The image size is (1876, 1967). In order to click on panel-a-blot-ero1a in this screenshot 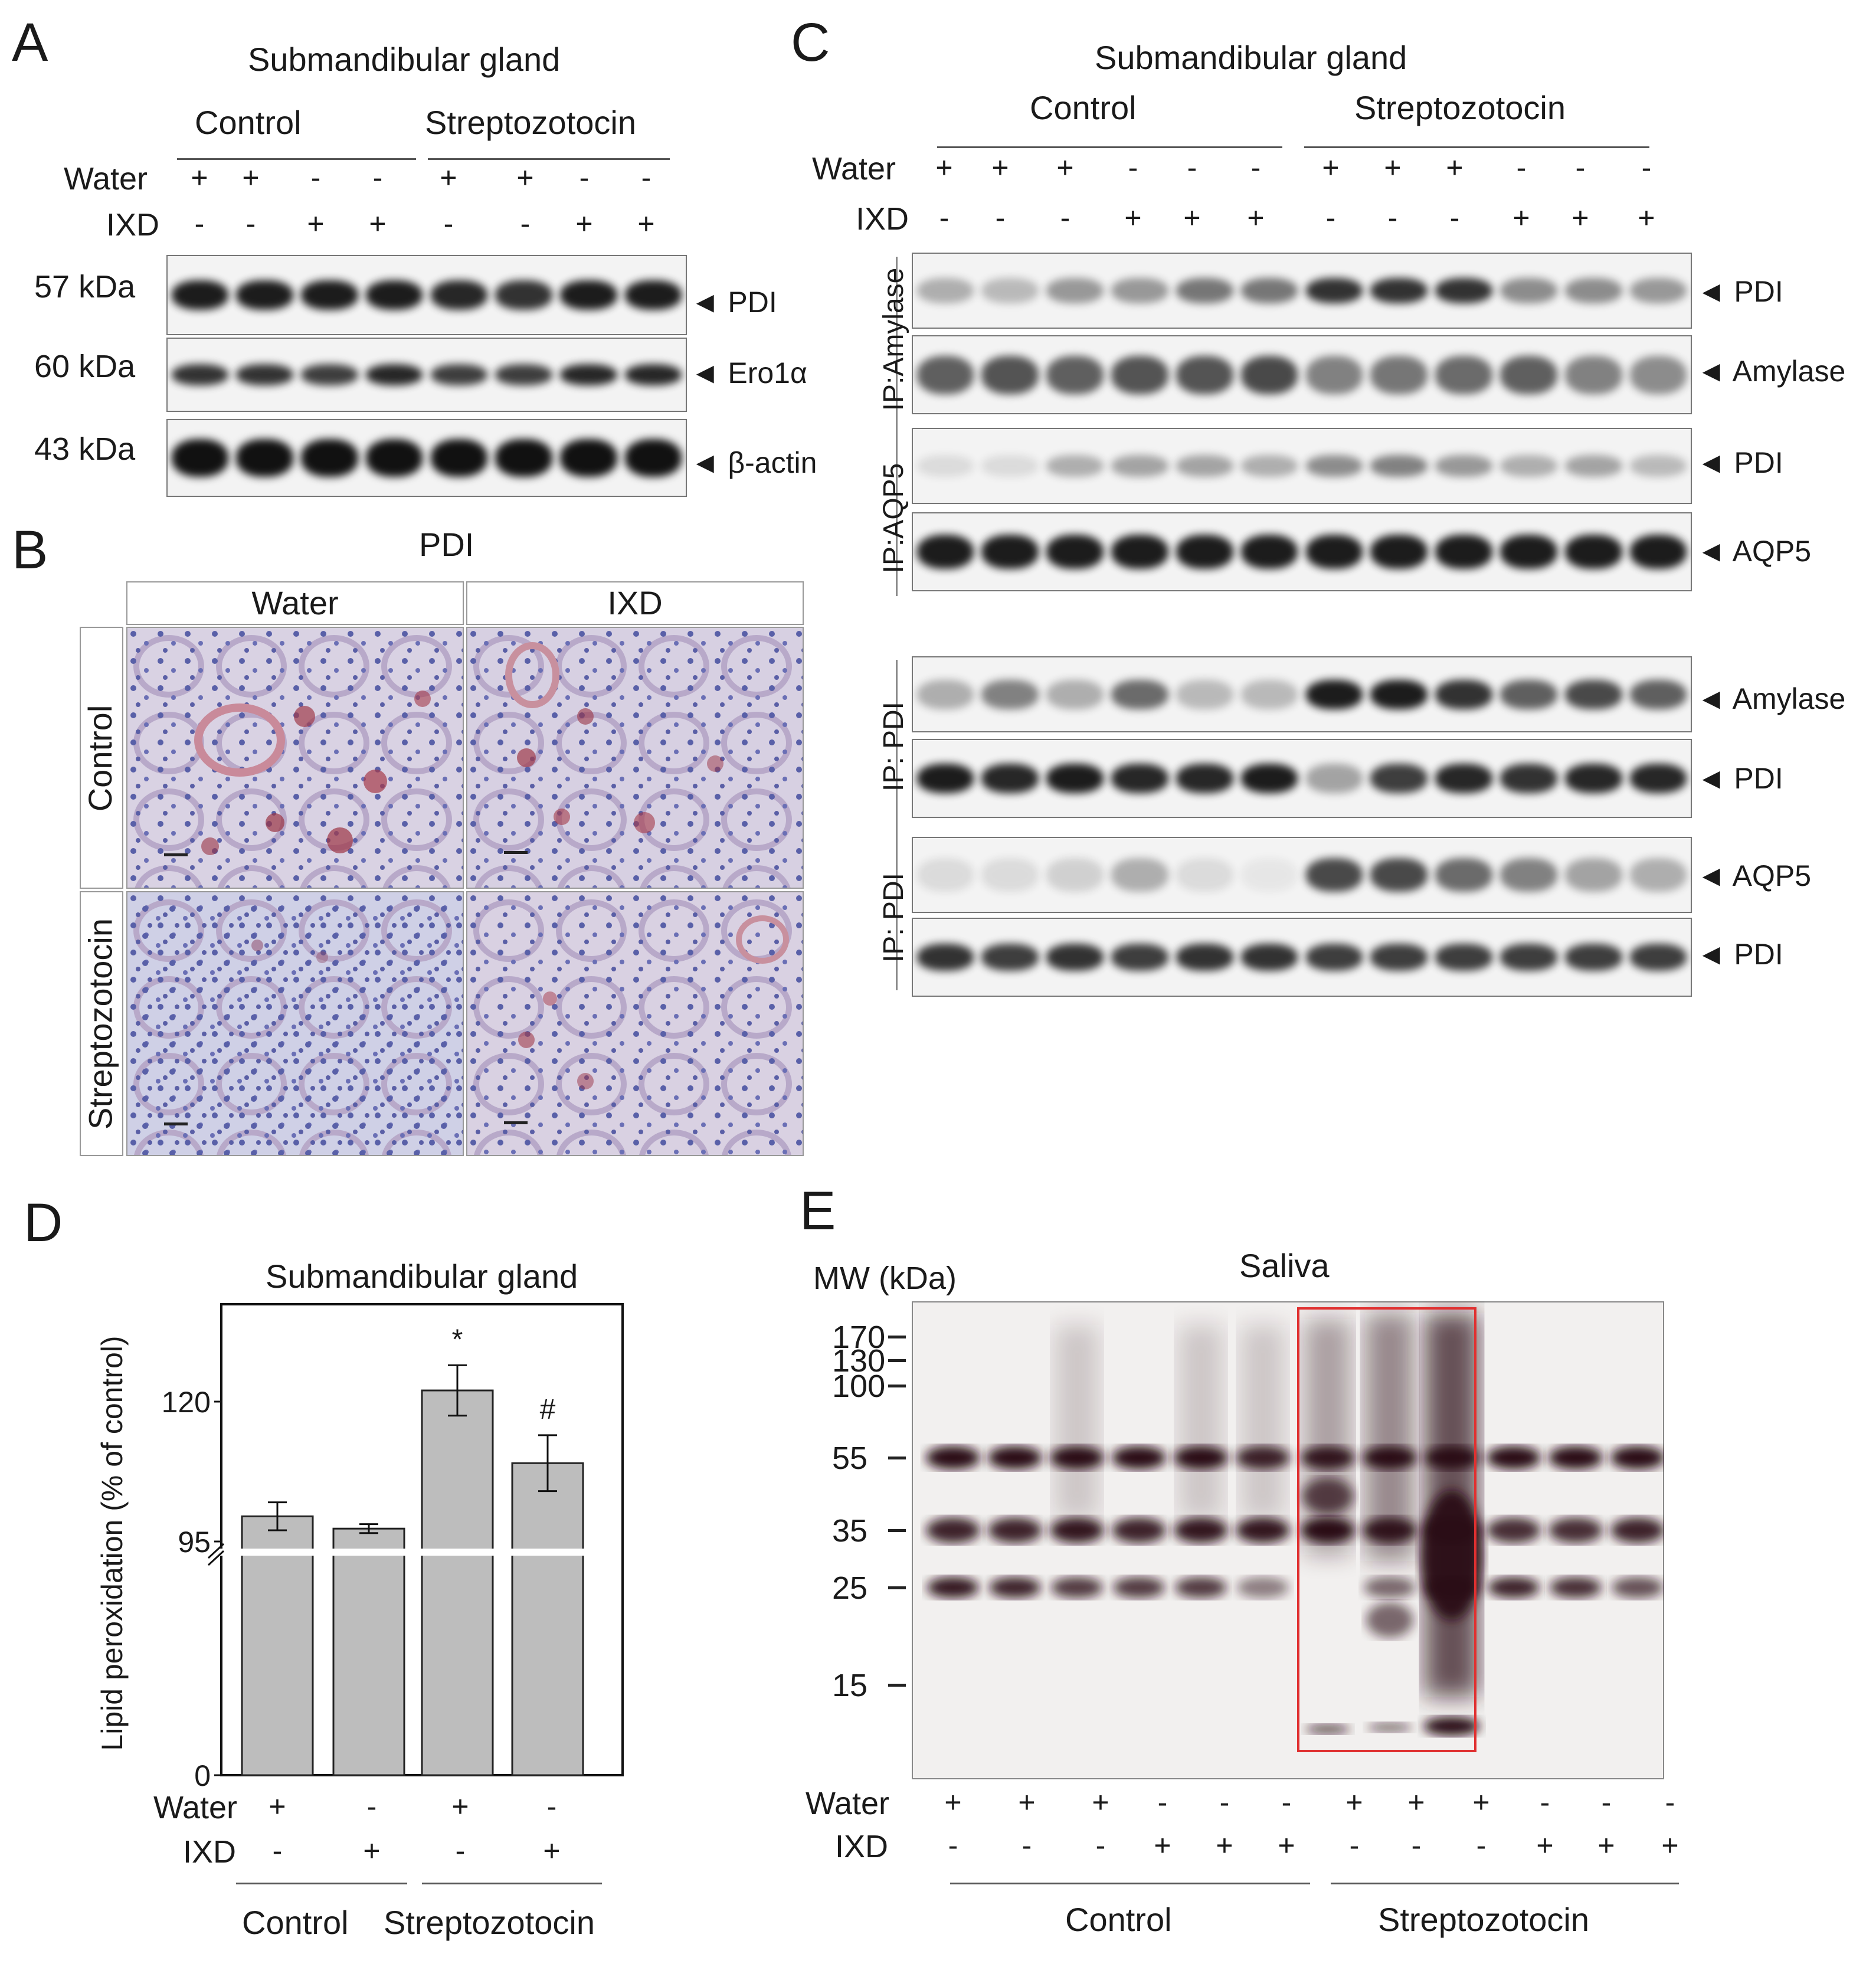, I will do `click(426, 375)`.